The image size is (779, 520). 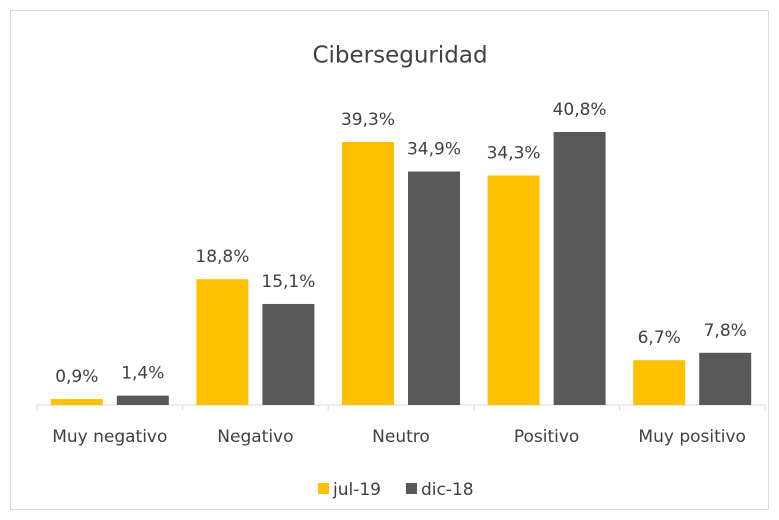 I want to click on legend-label: jul-19, so click(x=356, y=490).